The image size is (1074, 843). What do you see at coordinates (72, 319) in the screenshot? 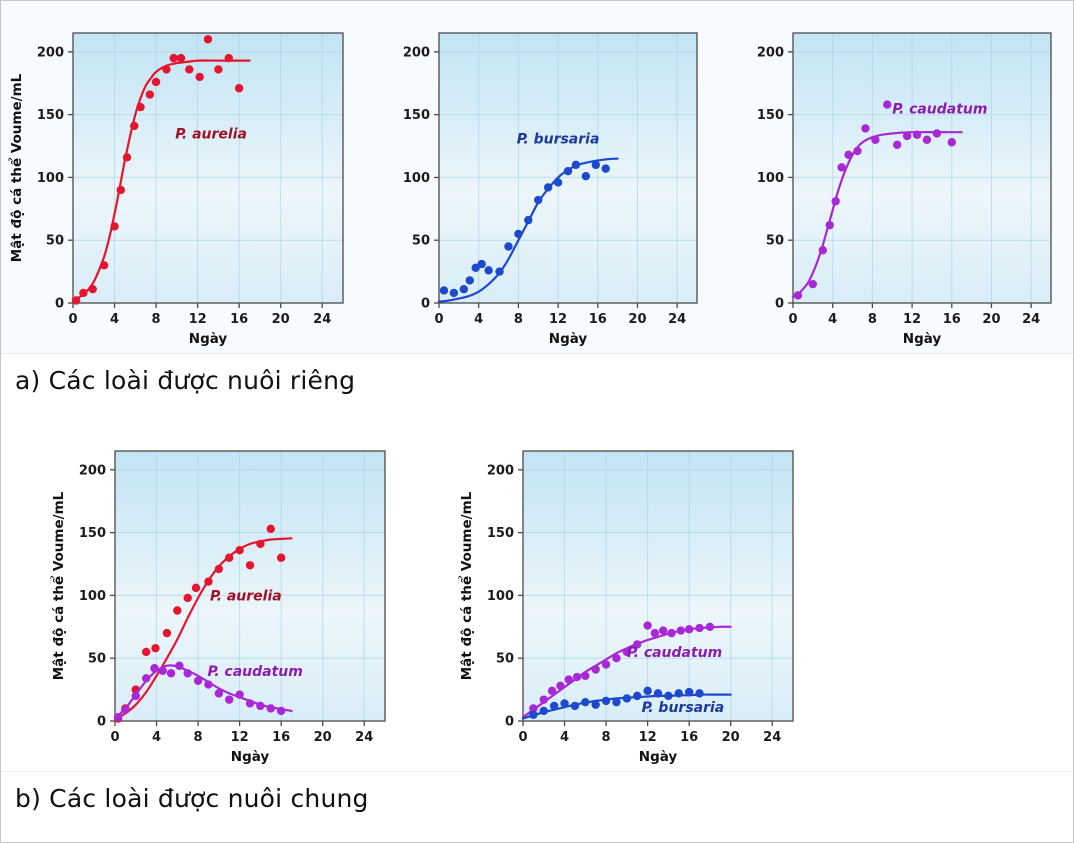
I see `x-tick-label: 0` at bounding box center [72, 319].